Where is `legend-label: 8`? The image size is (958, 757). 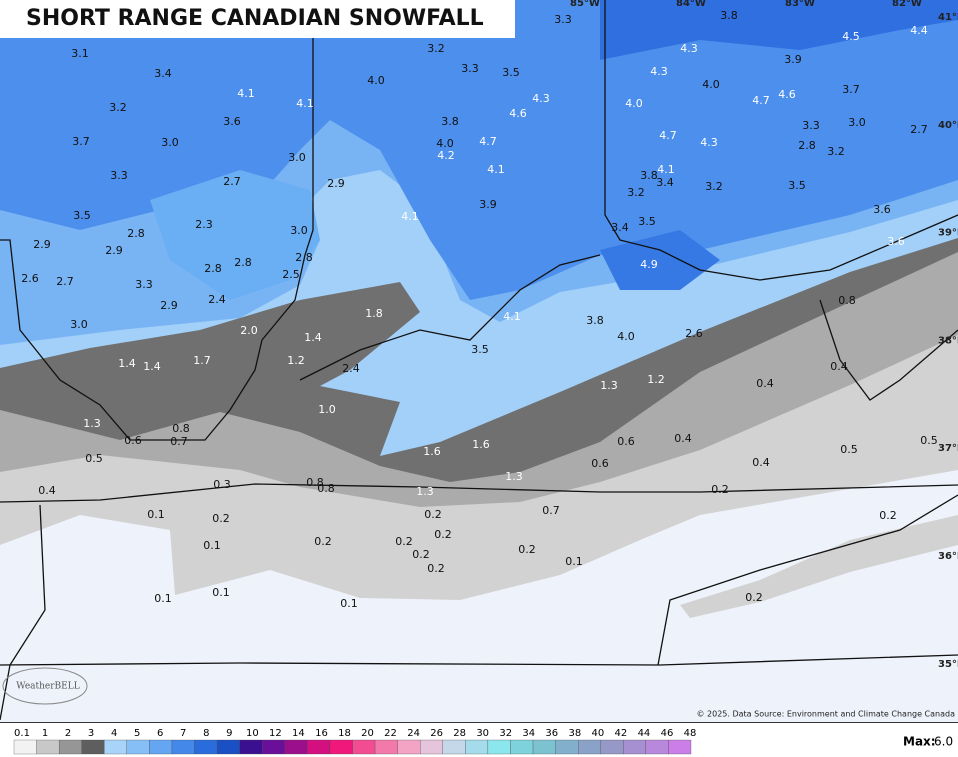 legend-label: 8 is located at coordinates (206, 733).